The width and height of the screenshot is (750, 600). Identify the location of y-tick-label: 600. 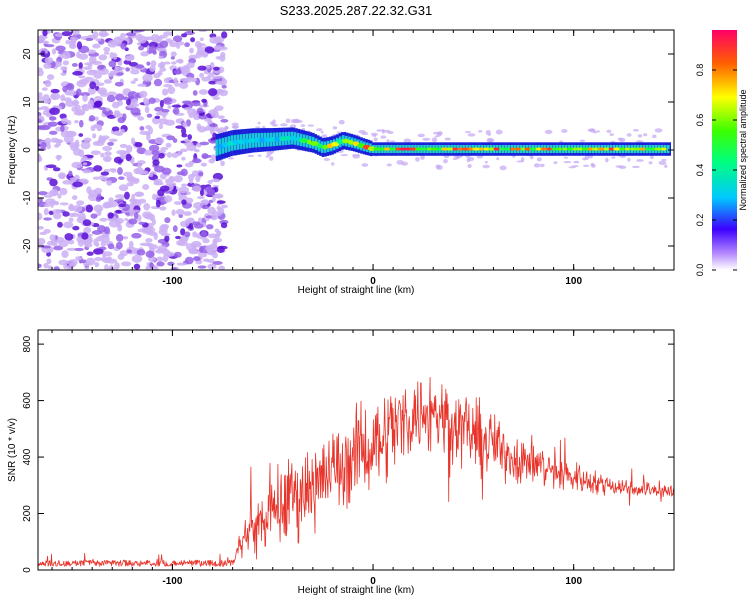
(27, 400).